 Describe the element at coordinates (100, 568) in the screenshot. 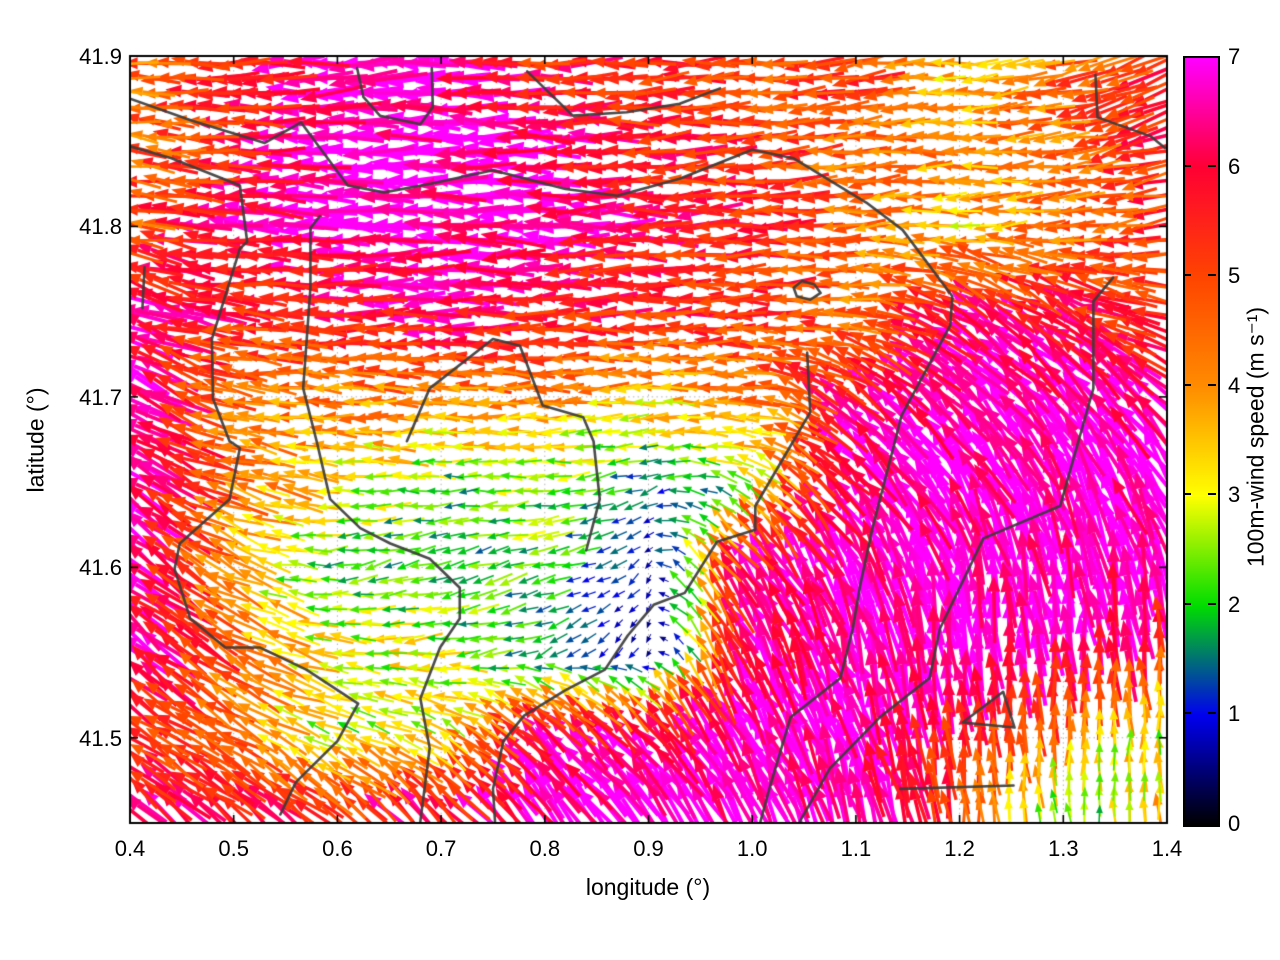

I see `y-tick-label: 41.6` at that location.